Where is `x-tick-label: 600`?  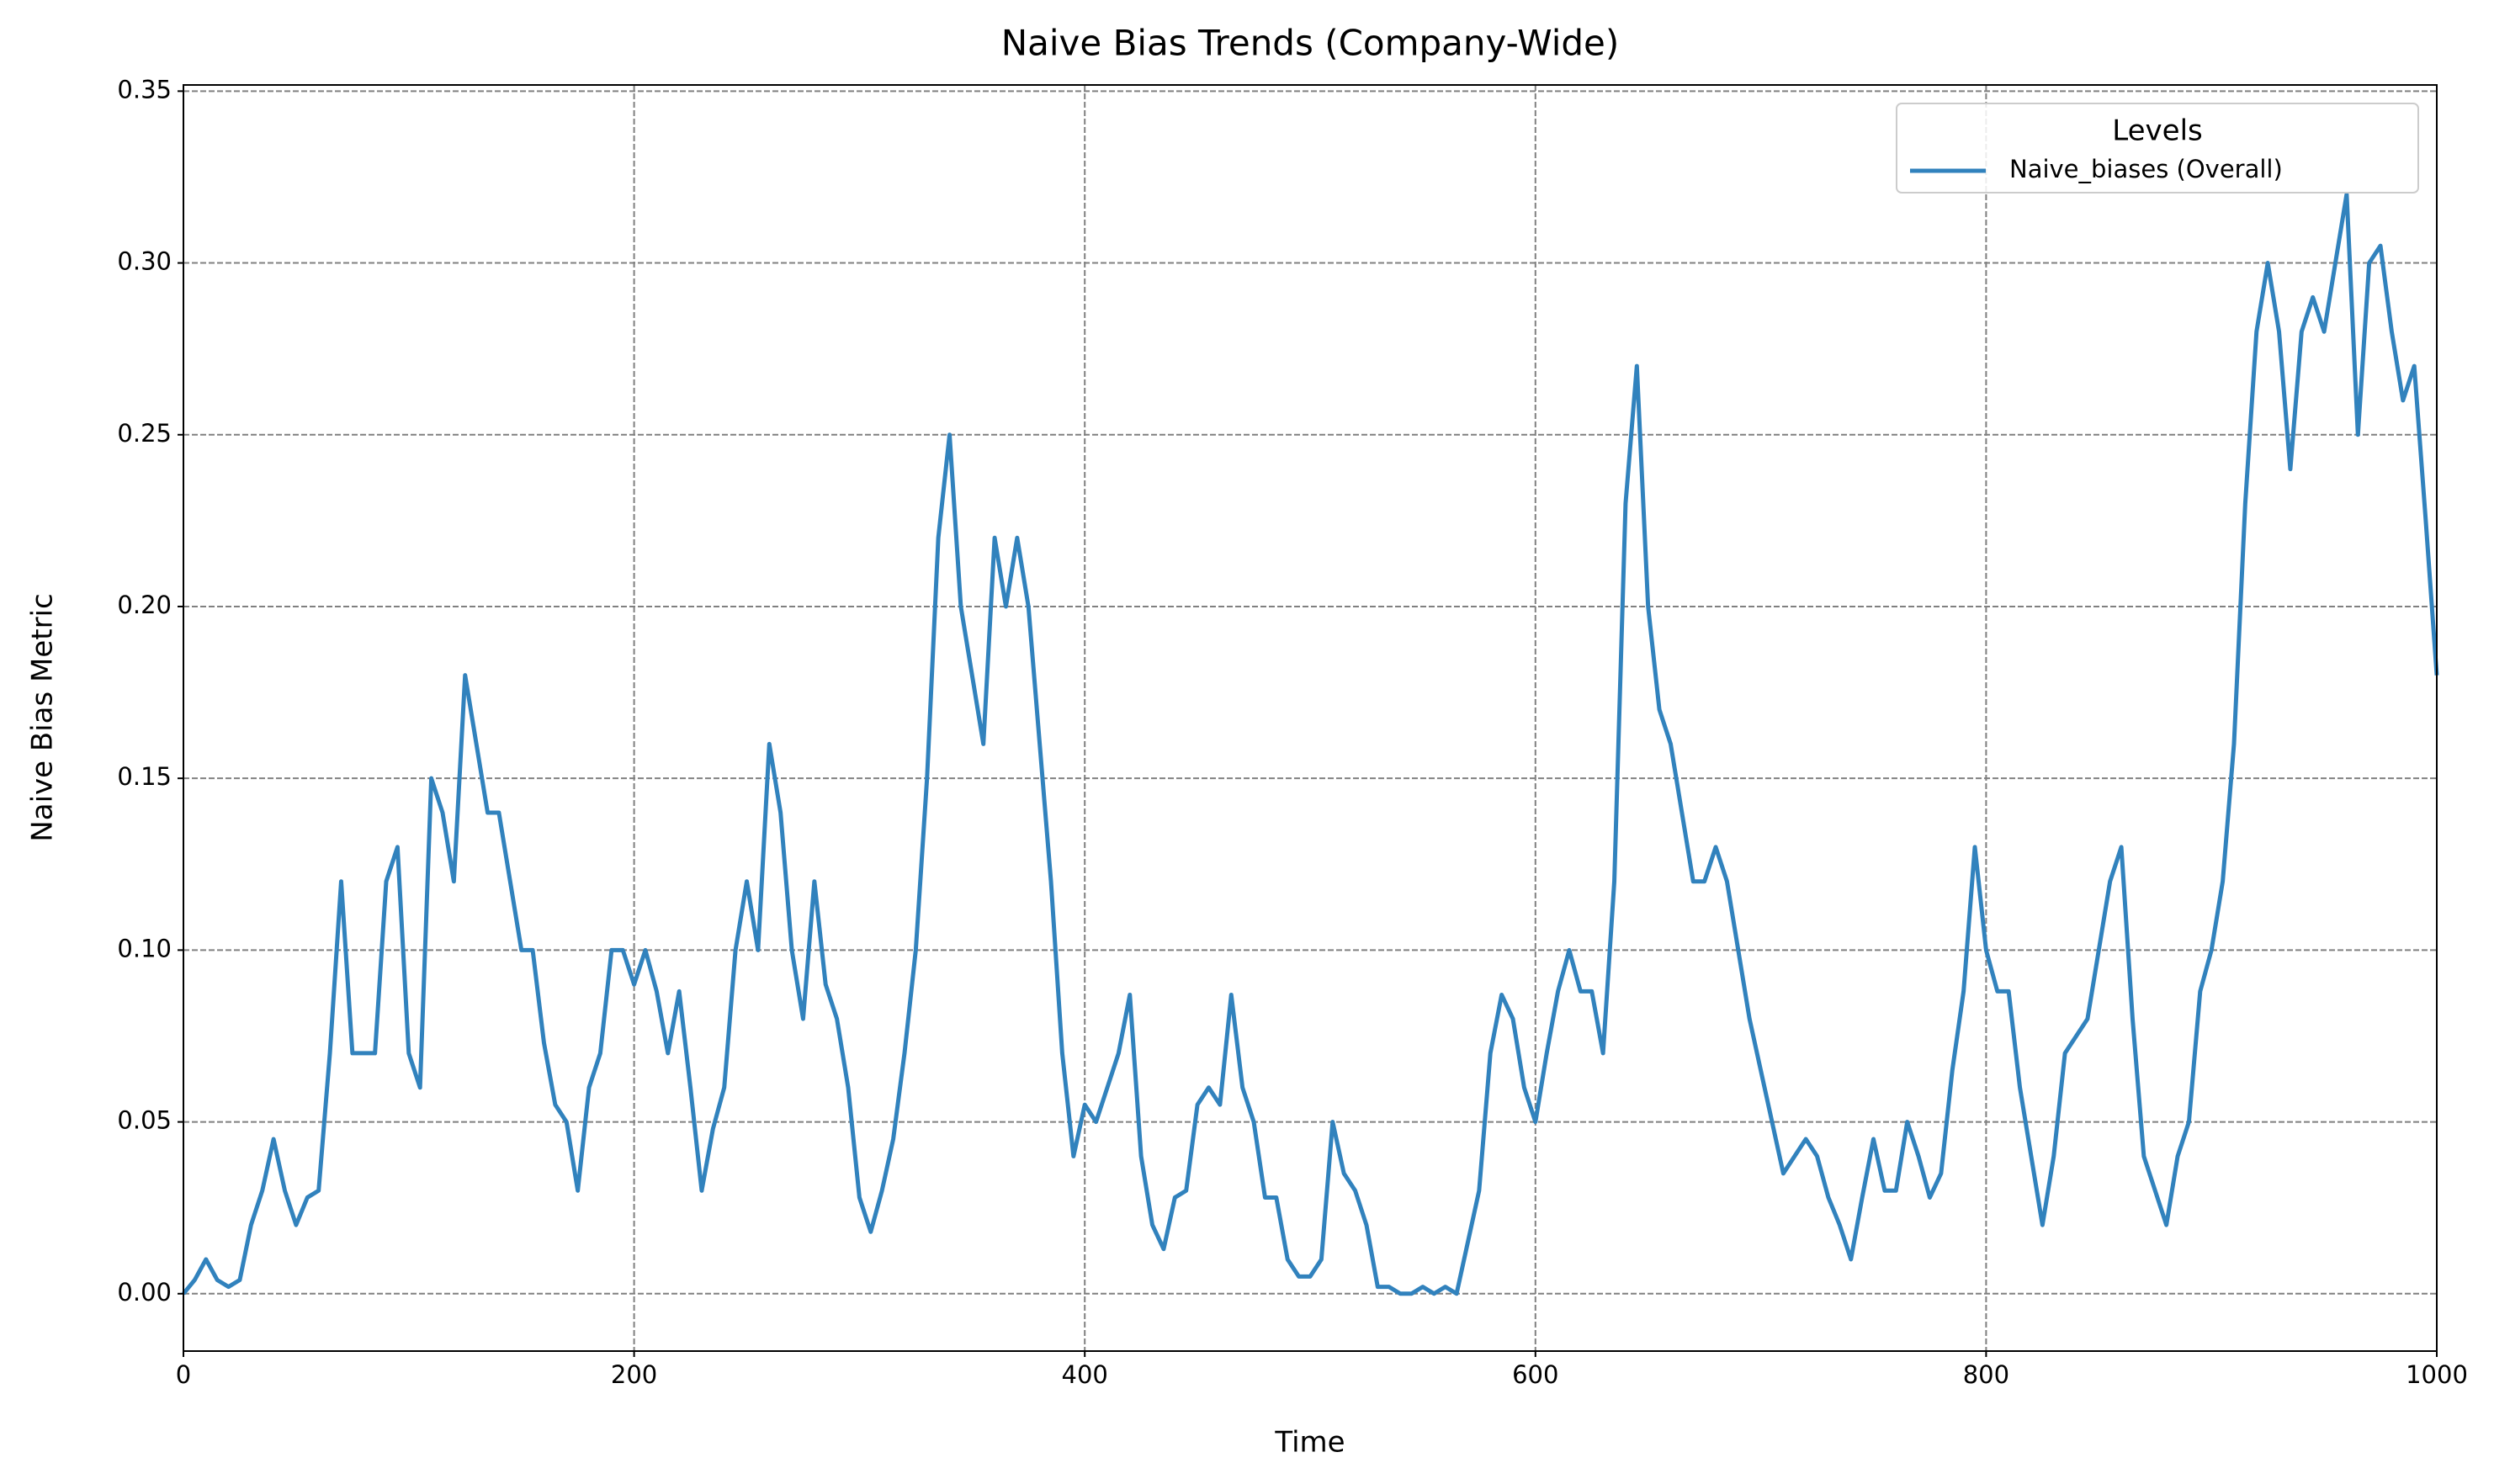 x-tick-label: 600 is located at coordinates (1535, 1374).